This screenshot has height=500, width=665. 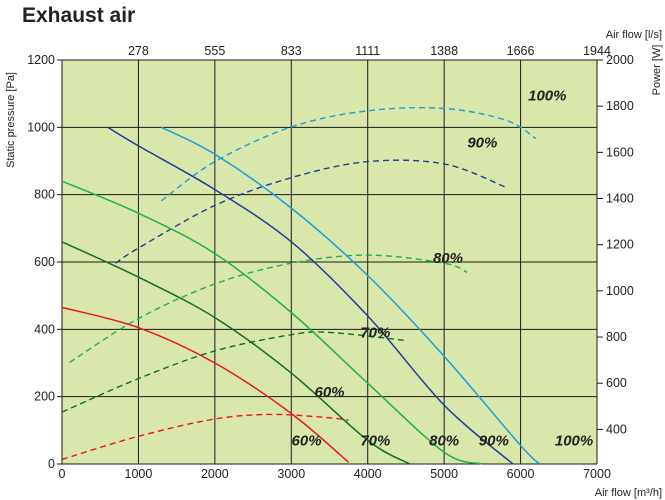 I want to click on x2-tick-label: 1111, so click(x=367, y=51).